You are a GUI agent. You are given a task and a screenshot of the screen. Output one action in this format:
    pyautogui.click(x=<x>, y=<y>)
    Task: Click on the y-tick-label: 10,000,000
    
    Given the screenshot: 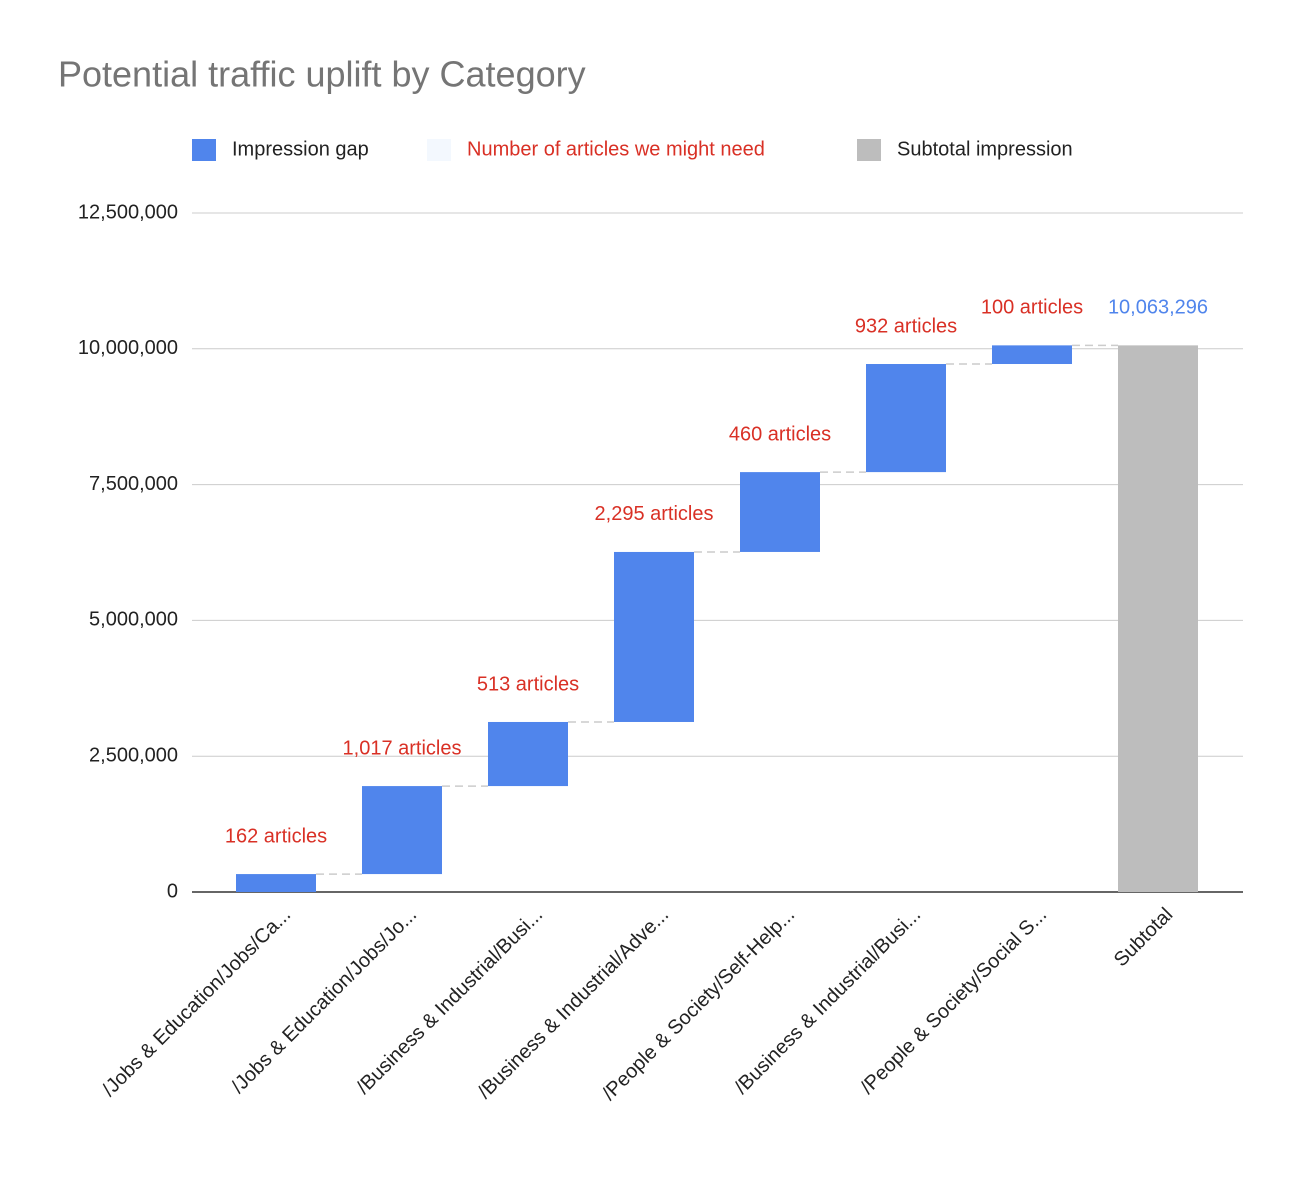 What is the action you would take?
    pyautogui.click(x=128, y=348)
    